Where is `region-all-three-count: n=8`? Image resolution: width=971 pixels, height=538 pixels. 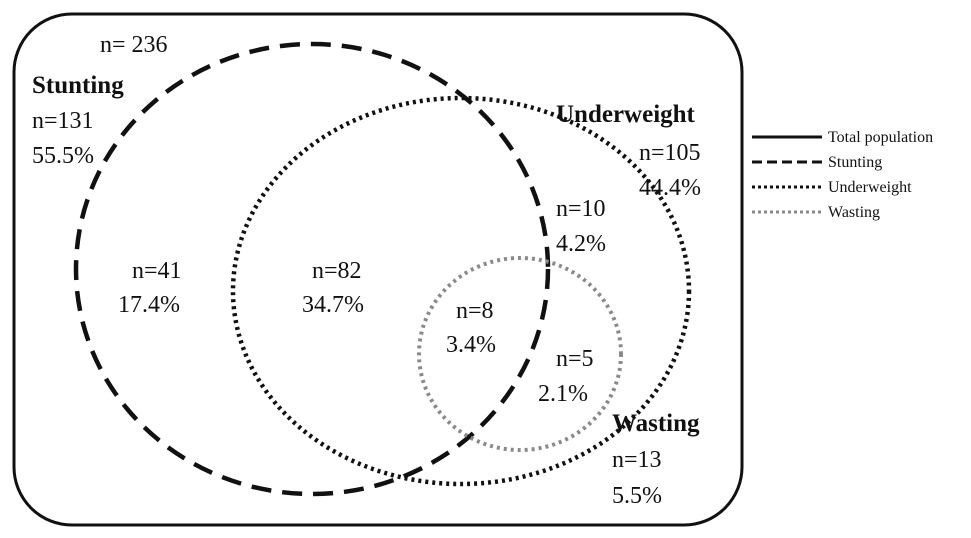
region-all-three-count: n=8 is located at coordinates (475, 311).